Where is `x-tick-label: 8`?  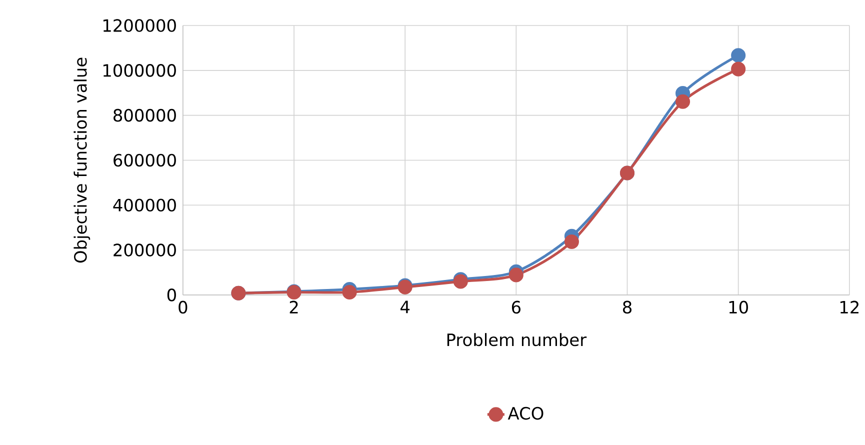 x-tick-label: 8 is located at coordinates (627, 307).